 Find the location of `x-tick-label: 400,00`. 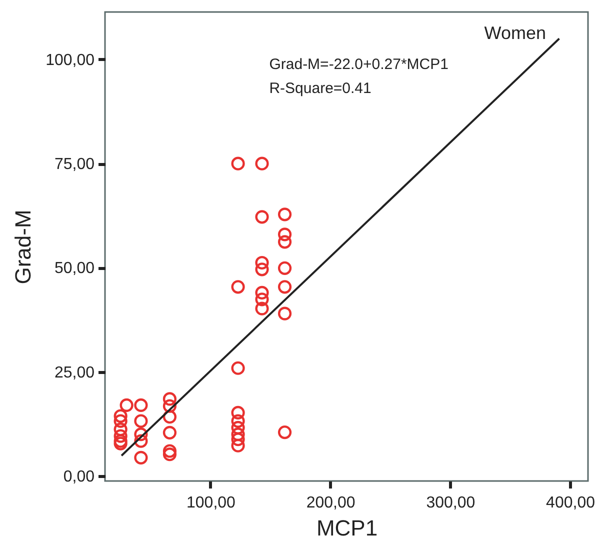

x-tick-label: 400,00 is located at coordinates (571, 503).